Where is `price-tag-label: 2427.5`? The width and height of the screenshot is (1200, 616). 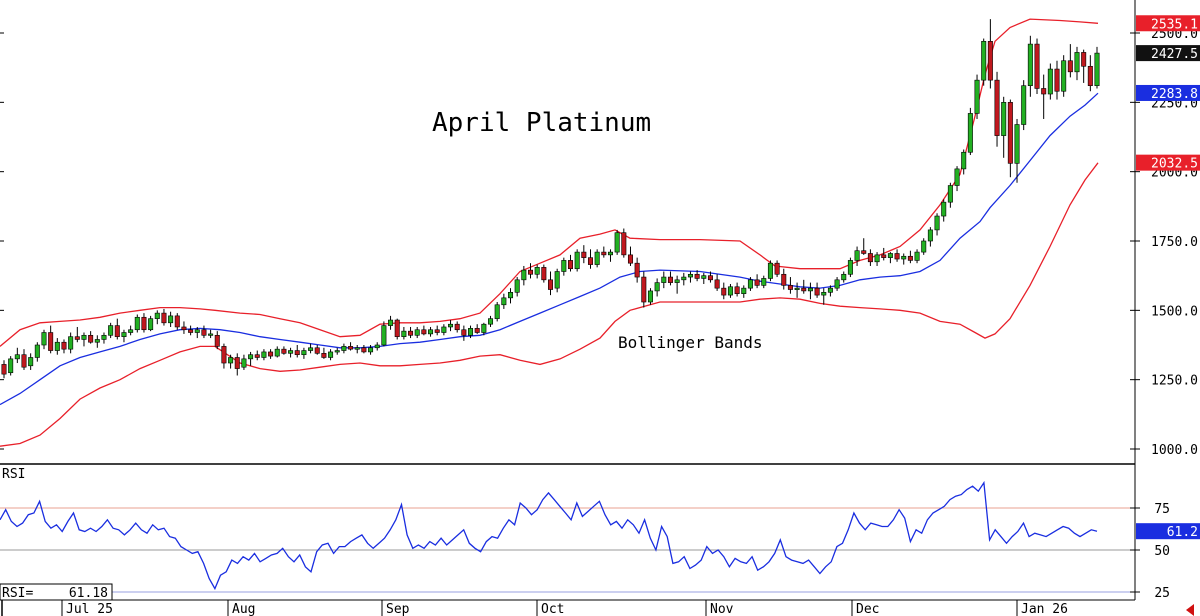 price-tag-label: 2427.5 is located at coordinates (1174, 54).